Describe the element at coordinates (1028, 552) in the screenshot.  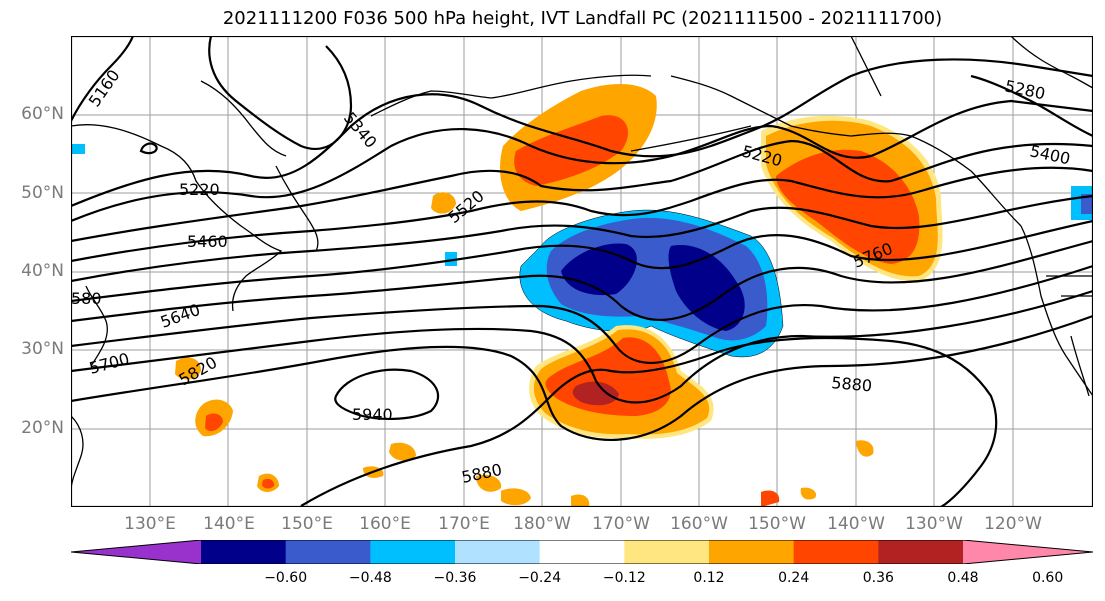
I see `colorbar-extension-max` at that location.